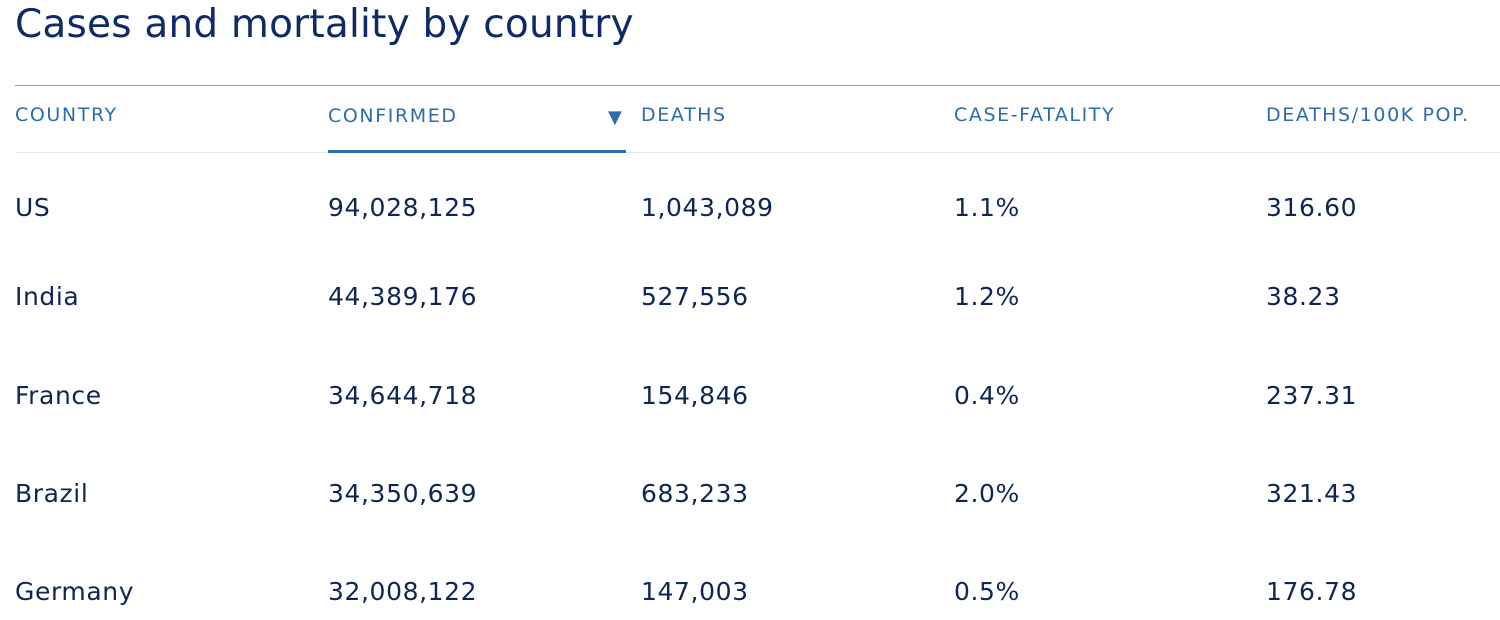 The image size is (1500, 620). I want to click on deaths-per-100k-cell: 176.78, so click(1312, 591).